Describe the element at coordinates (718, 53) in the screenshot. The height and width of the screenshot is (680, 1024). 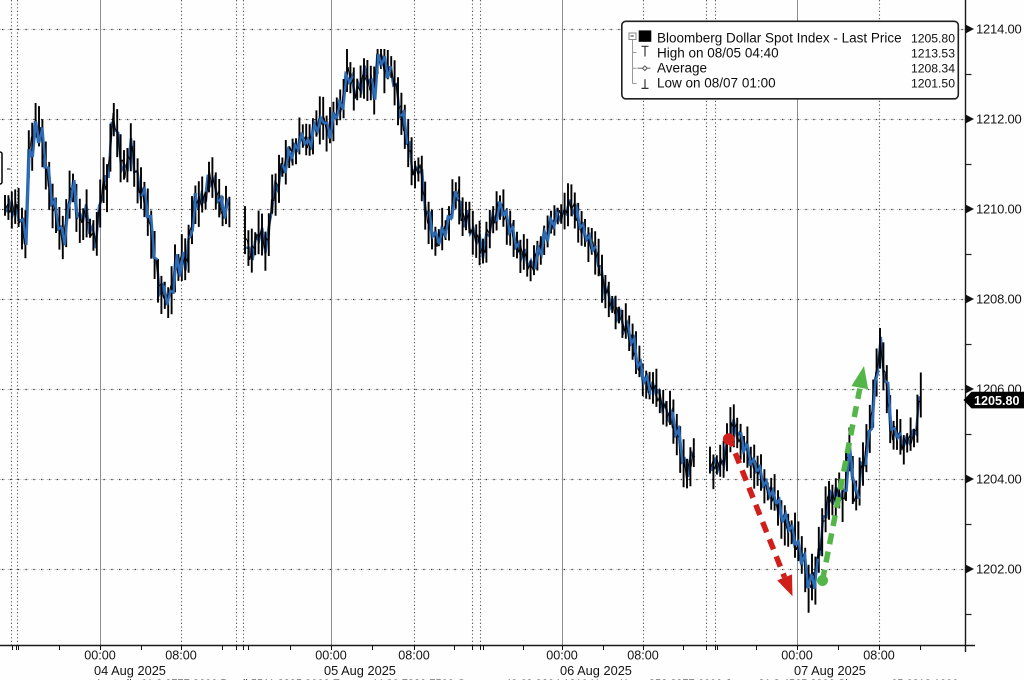
I see `svg-text: High on 08/05 04:40` at that location.